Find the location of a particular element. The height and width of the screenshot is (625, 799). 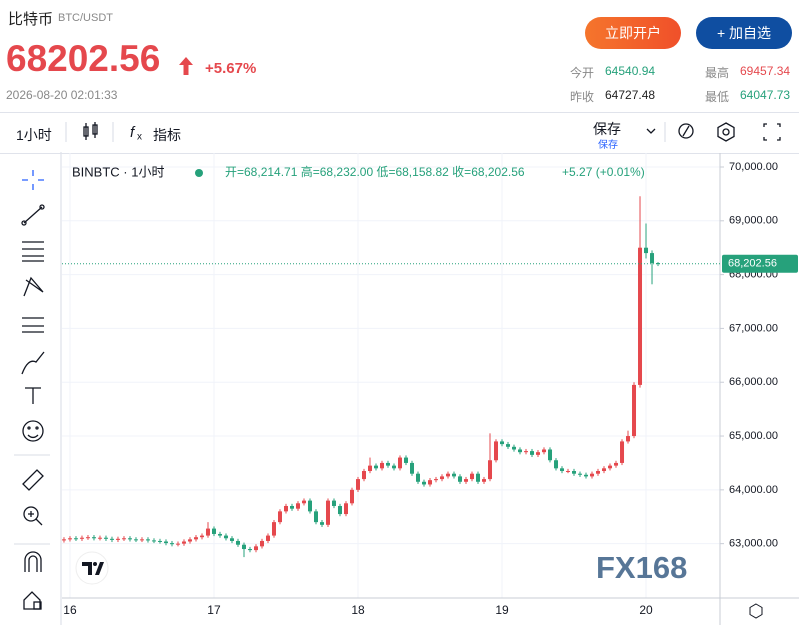

tv-logo is located at coordinates (92, 568).